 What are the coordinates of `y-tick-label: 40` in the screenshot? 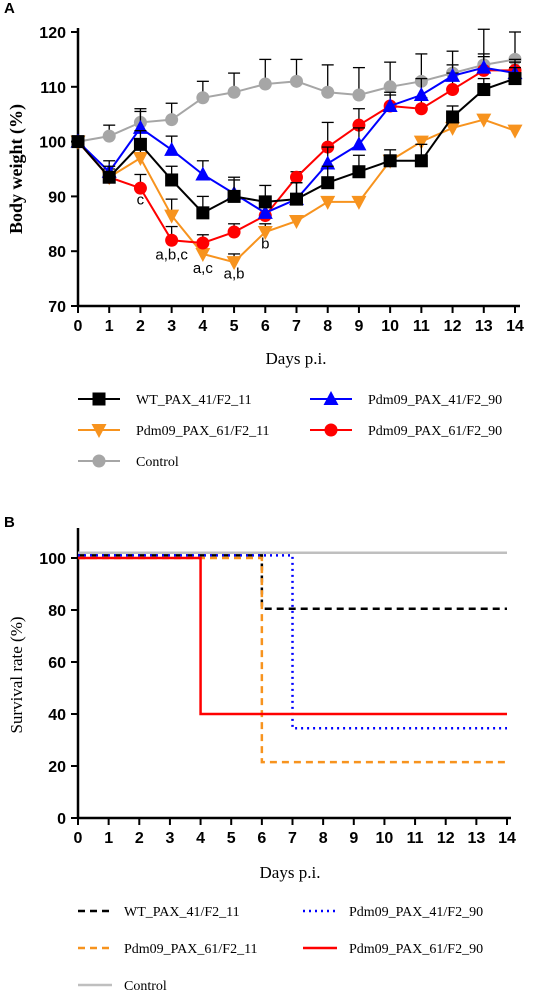 It's located at (57, 715).